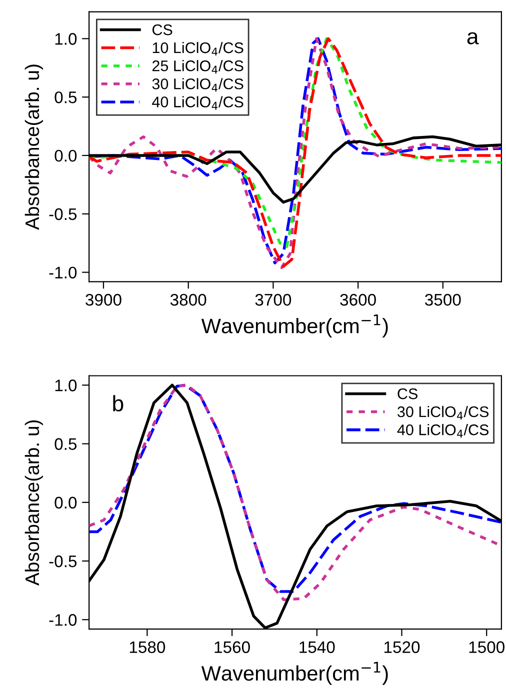 This screenshot has width=506, height=692. Describe the element at coordinates (232, 647) in the screenshot. I see `x-tick-label: 1560` at that location.